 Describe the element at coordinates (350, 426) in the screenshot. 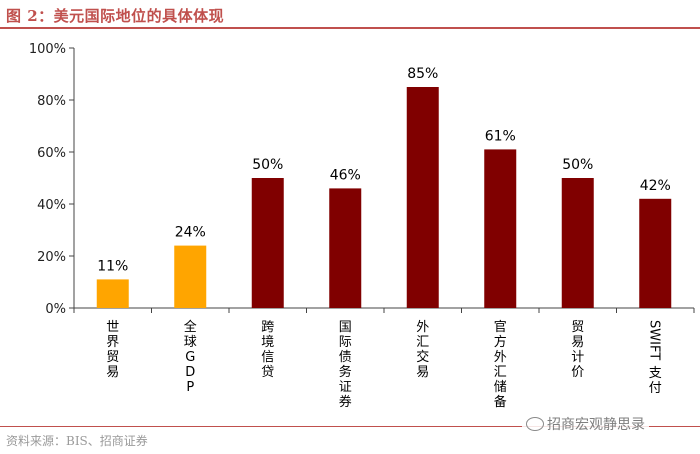

I see `footer-divider` at that location.